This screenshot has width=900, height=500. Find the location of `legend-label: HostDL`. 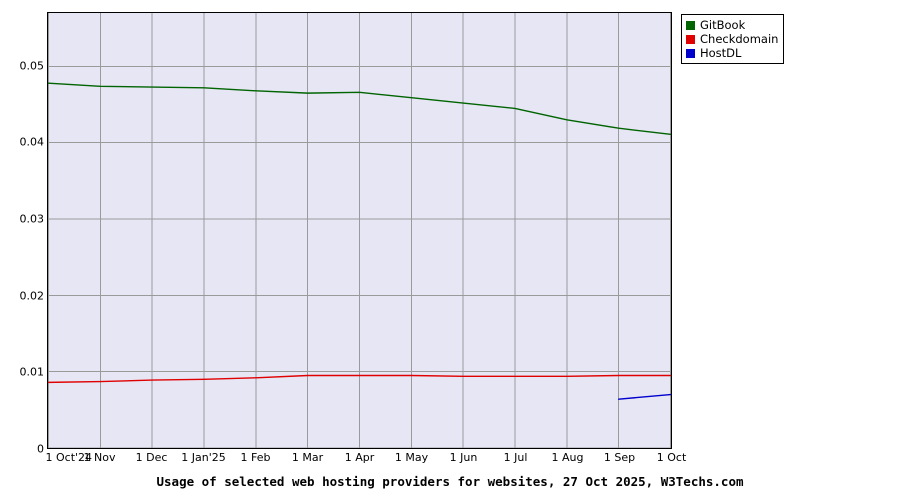

legend-label: HostDL is located at coordinates (721, 53).